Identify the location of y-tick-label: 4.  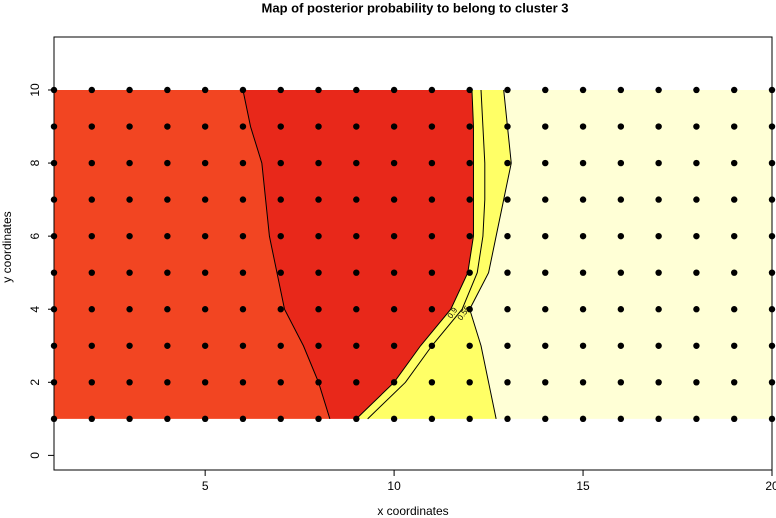
(35, 309).